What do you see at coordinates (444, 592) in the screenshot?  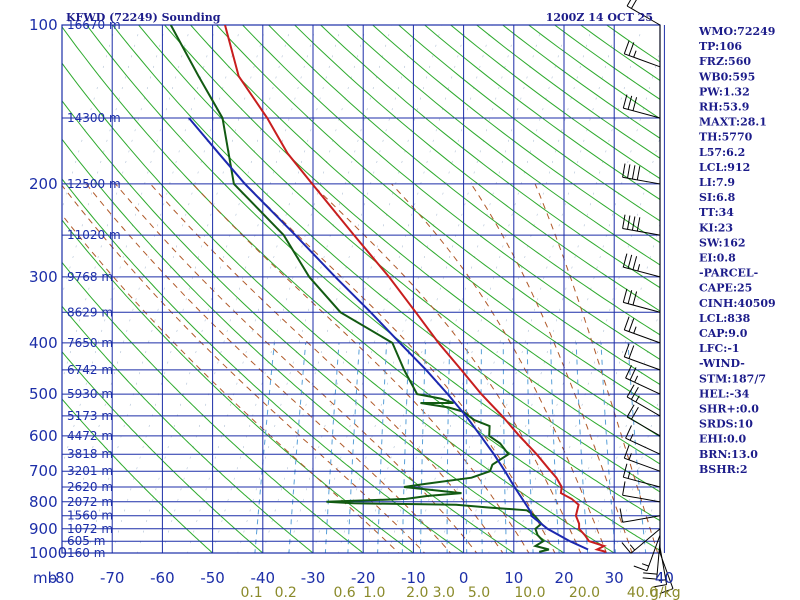 I see `mixing-ratio-tick-label: 3.0` at bounding box center [444, 592].